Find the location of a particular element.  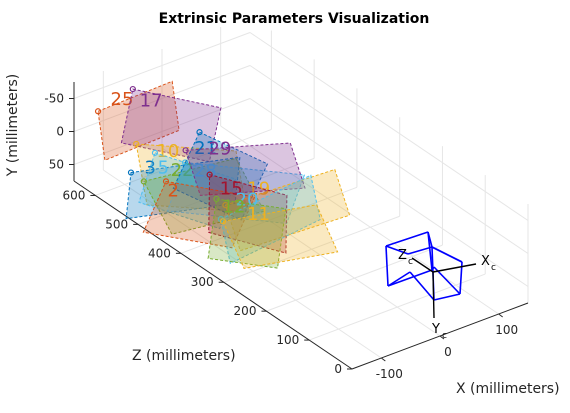

plane-id-label: 5 is located at coordinates (163, 167).